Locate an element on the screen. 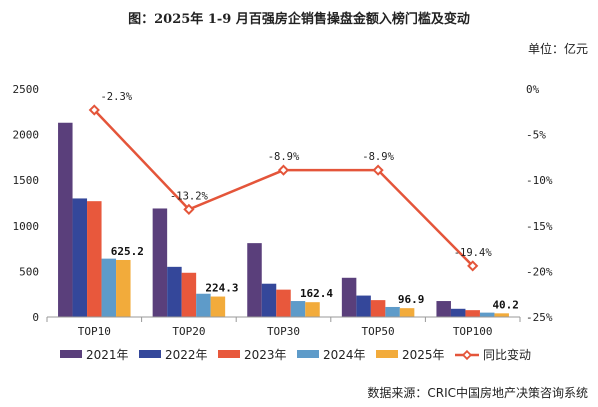 The height and width of the screenshot is (407, 598). bar-value-label: 625.2 is located at coordinates (127, 251).